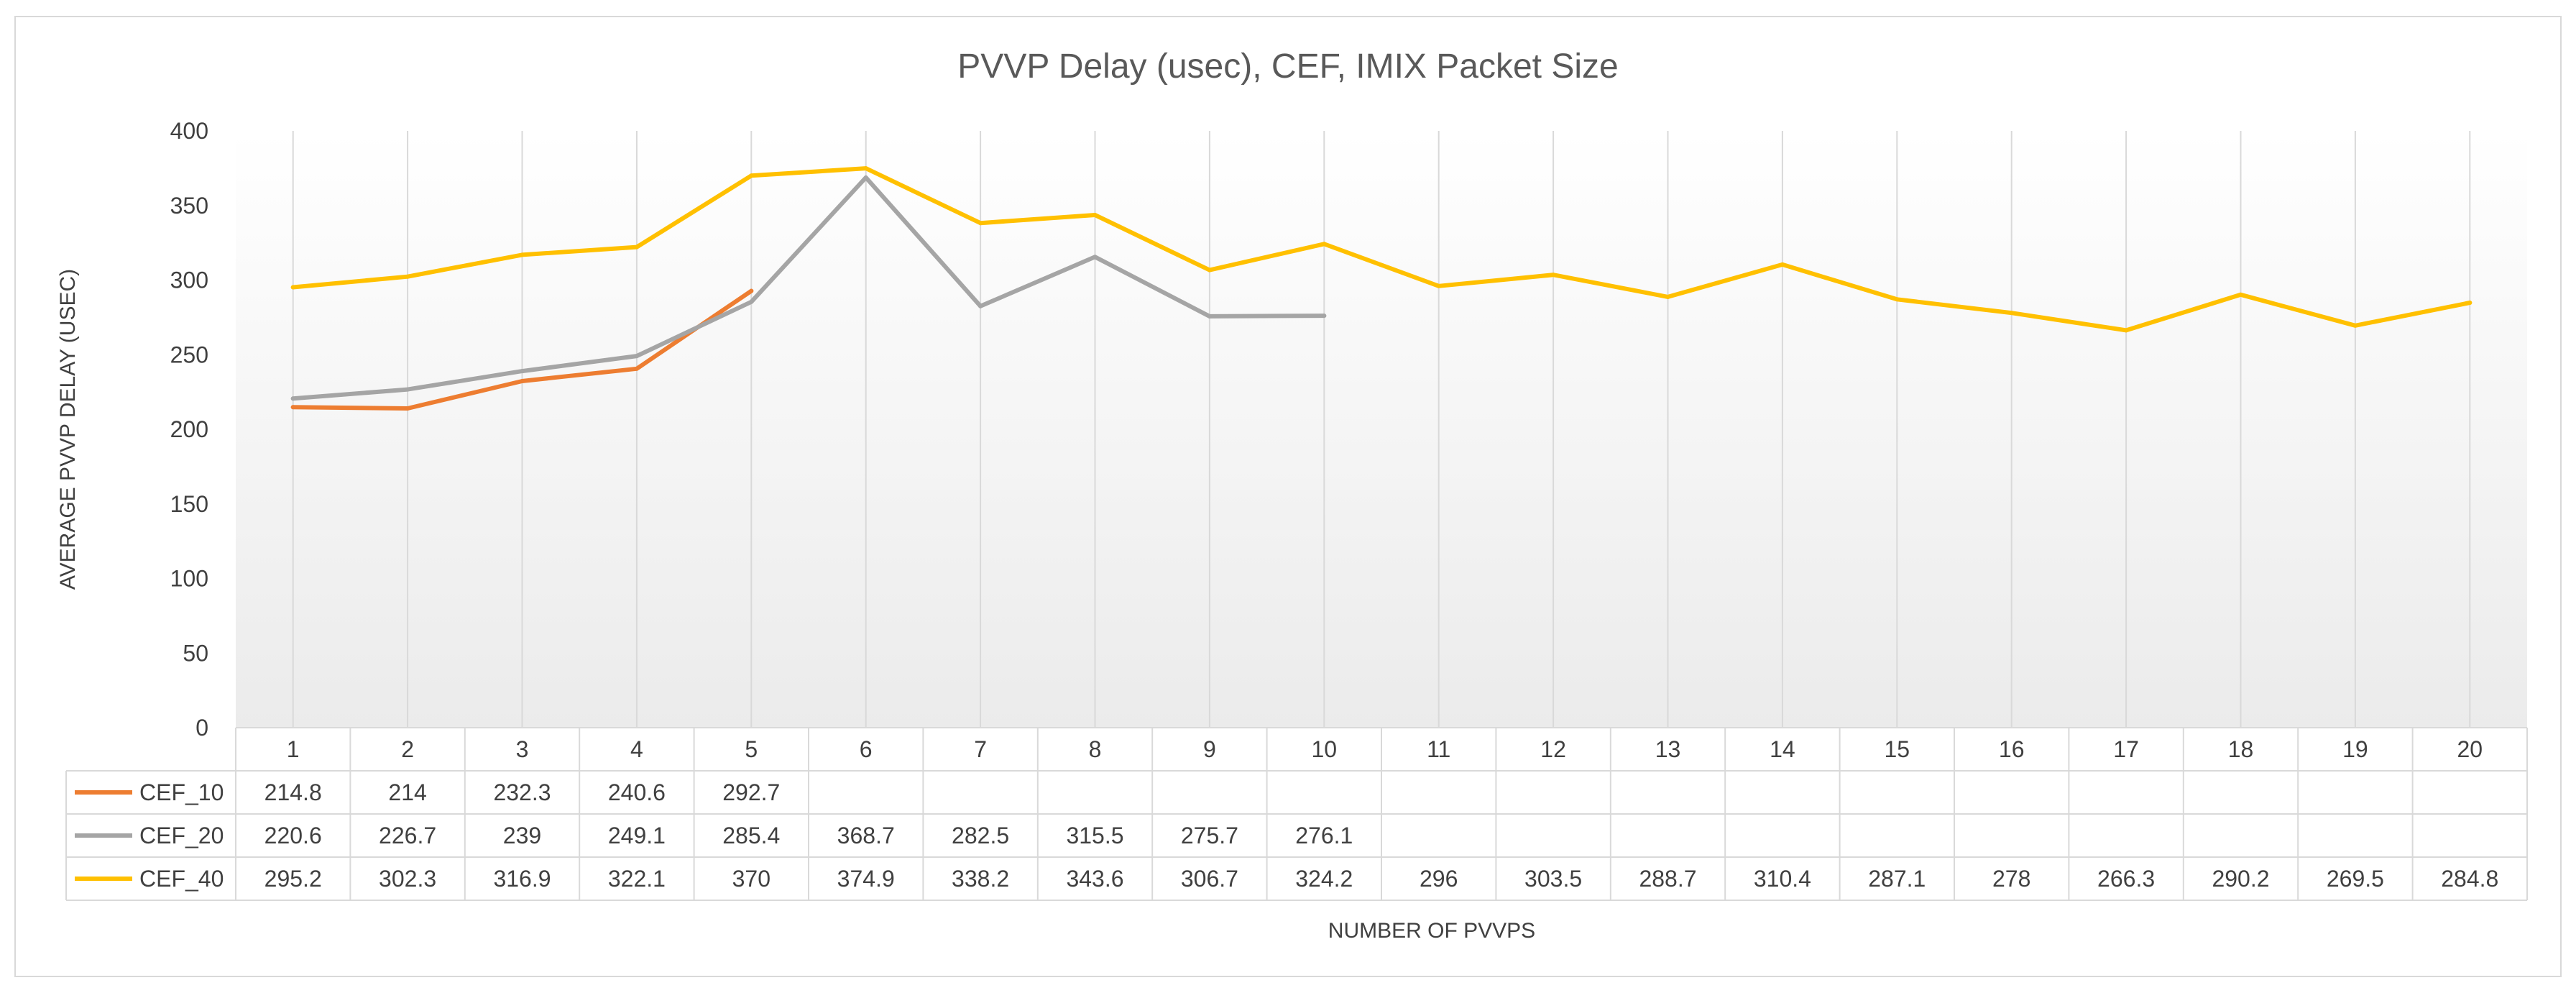 The width and height of the screenshot is (2576, 993). What do you see at coordinates (181, 835) in the screenshot?
I see `series-name: CEF_20` at bounding box center [181, 835].